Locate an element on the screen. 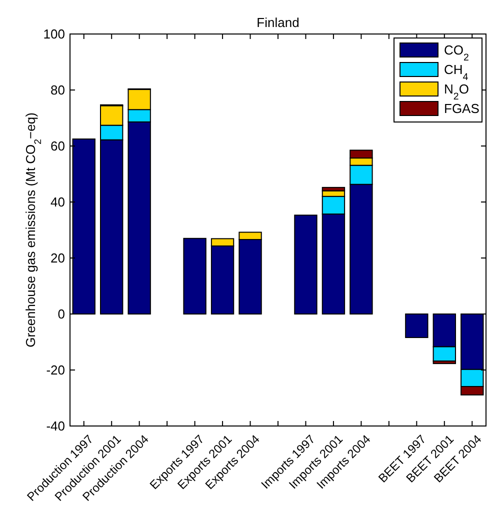 This screenshot has width=497, height=526. legend-label: N$_{2}$O is located at coordinates (456, 92).